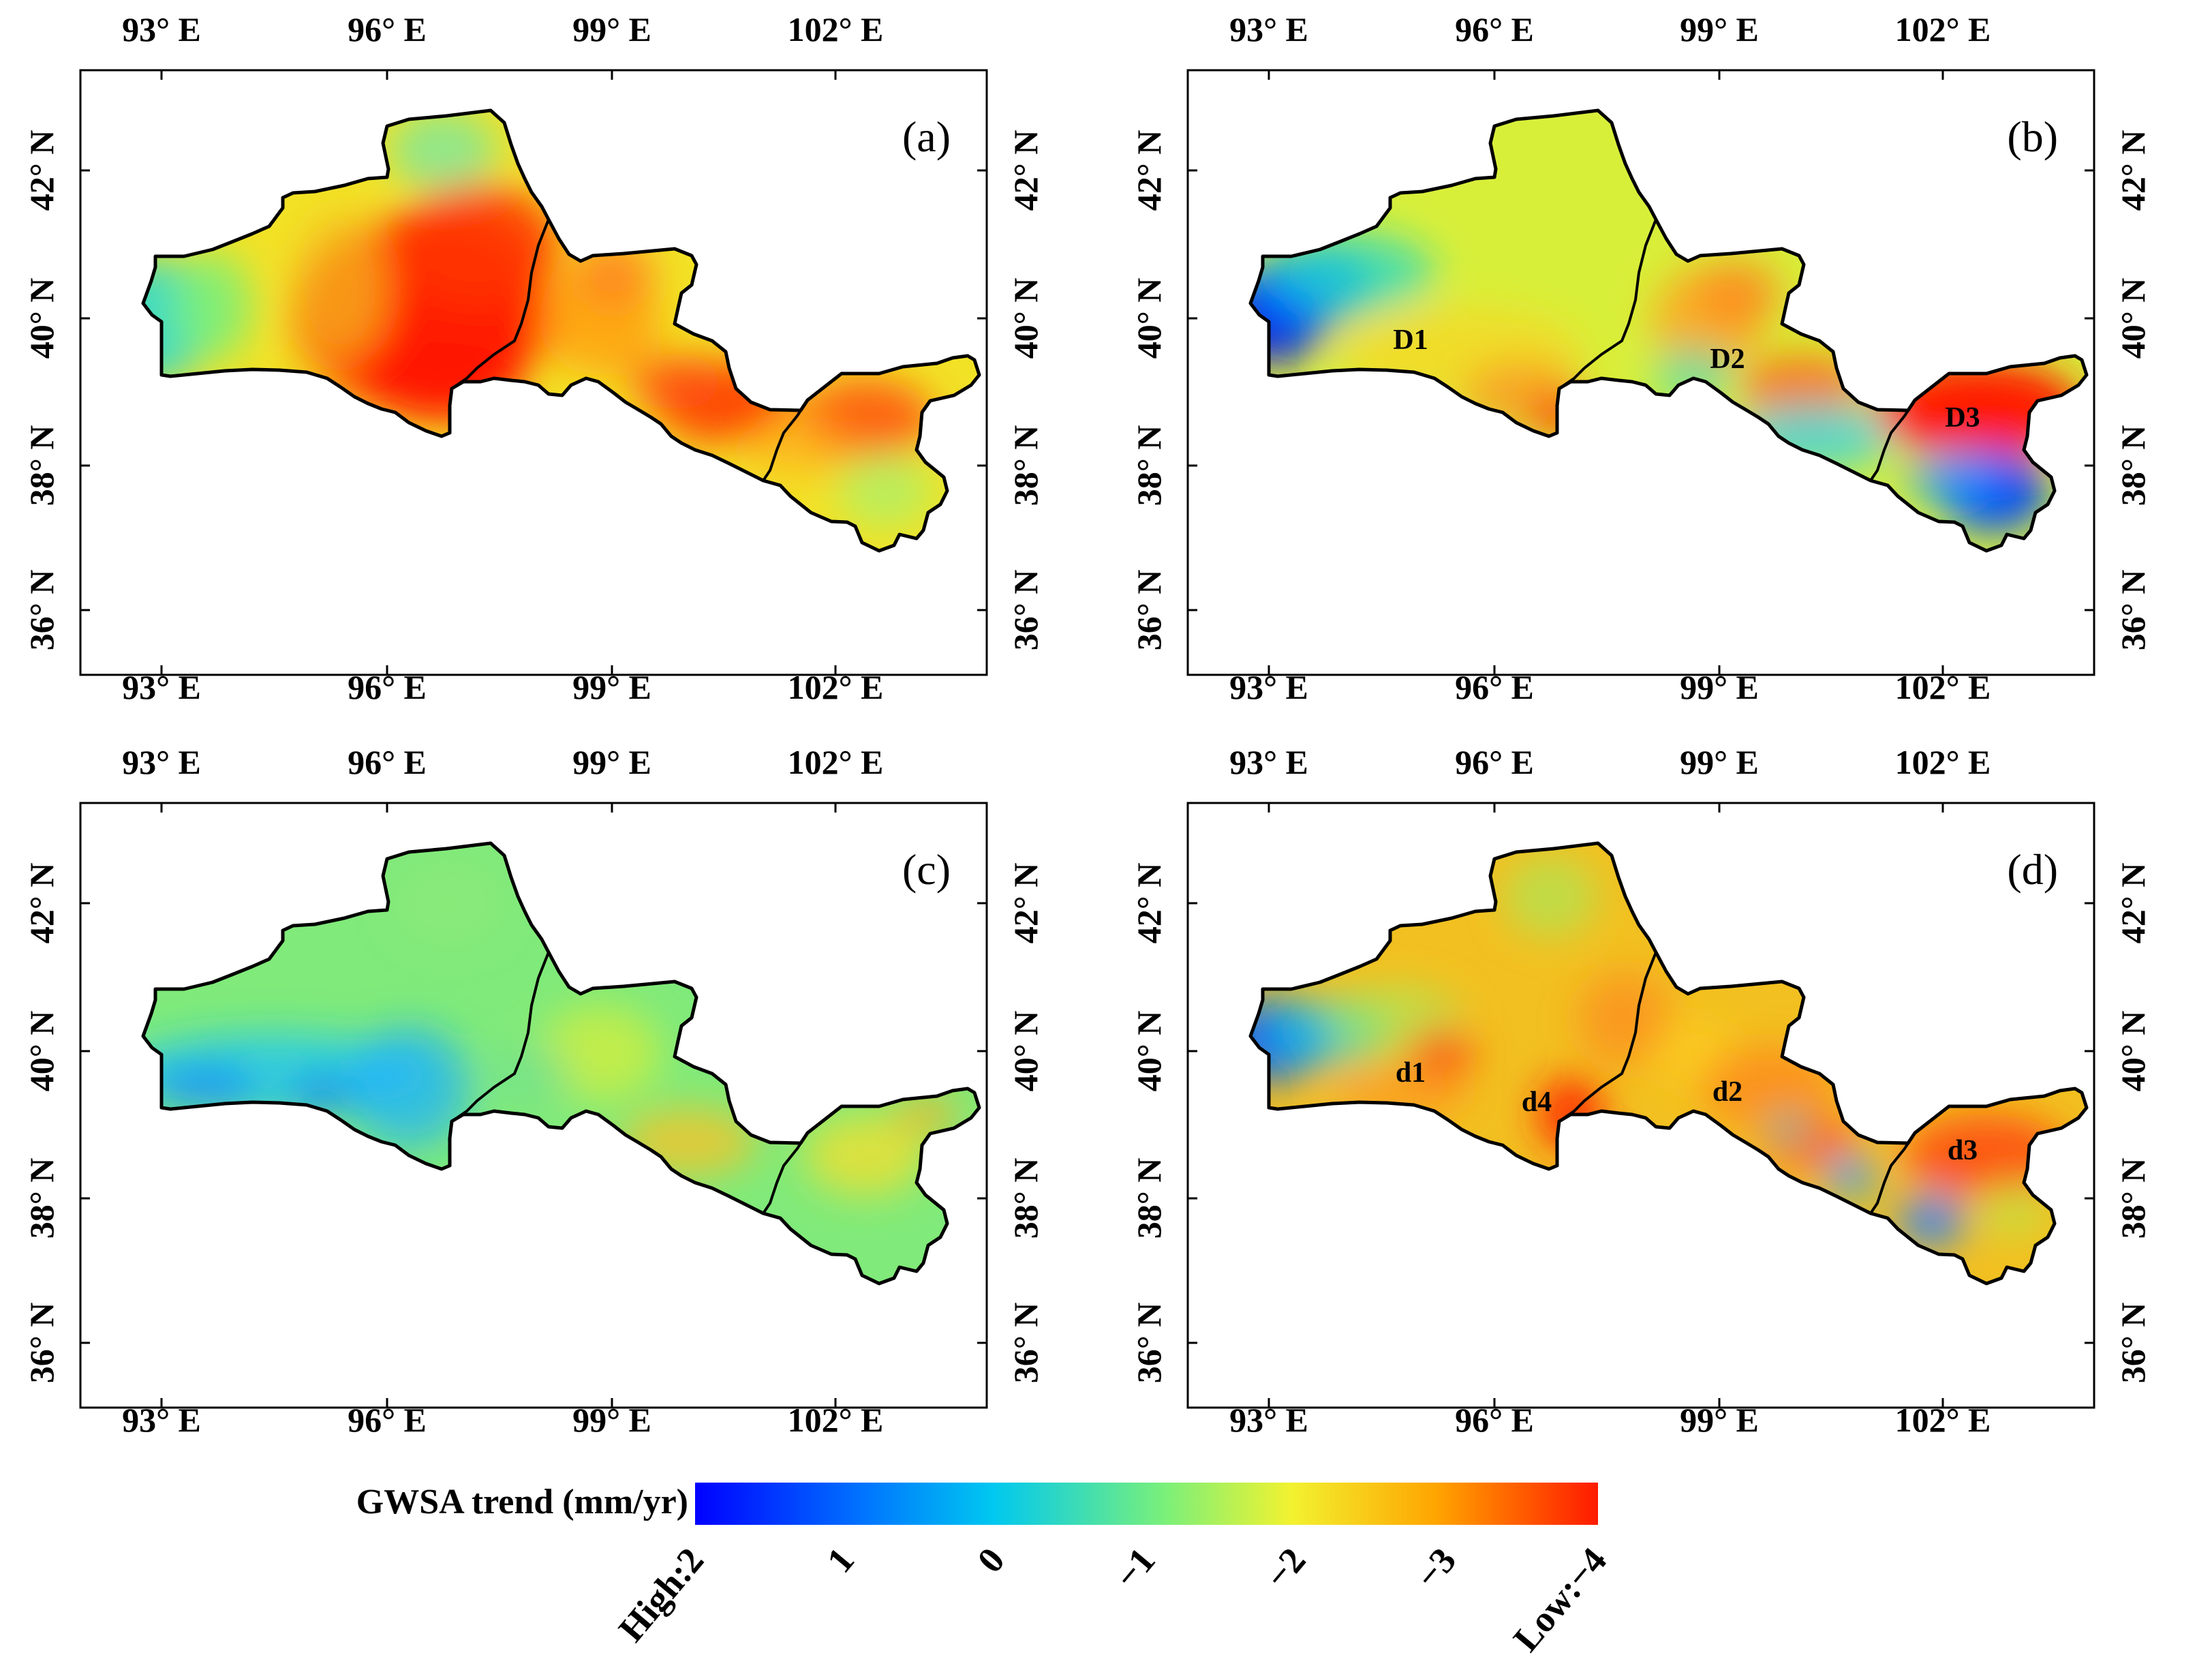  What do you see at coordinates (2032, 869) in the screenshot?
I see `panel-label: (d)` at bounding box center [2032, 869].